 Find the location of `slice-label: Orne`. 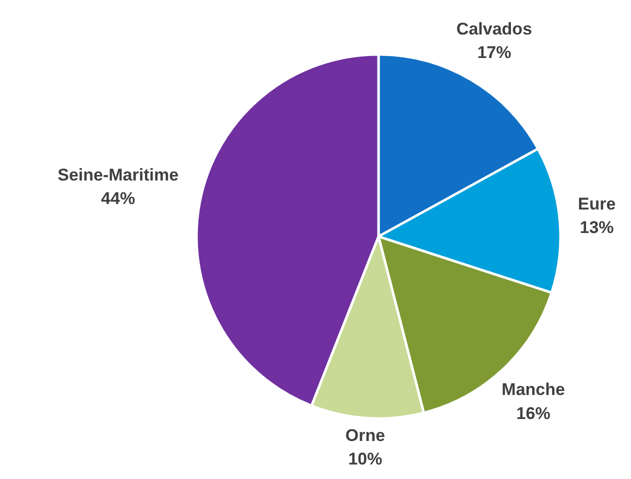

slice-label: Orne is located at coordinates (365, 435).